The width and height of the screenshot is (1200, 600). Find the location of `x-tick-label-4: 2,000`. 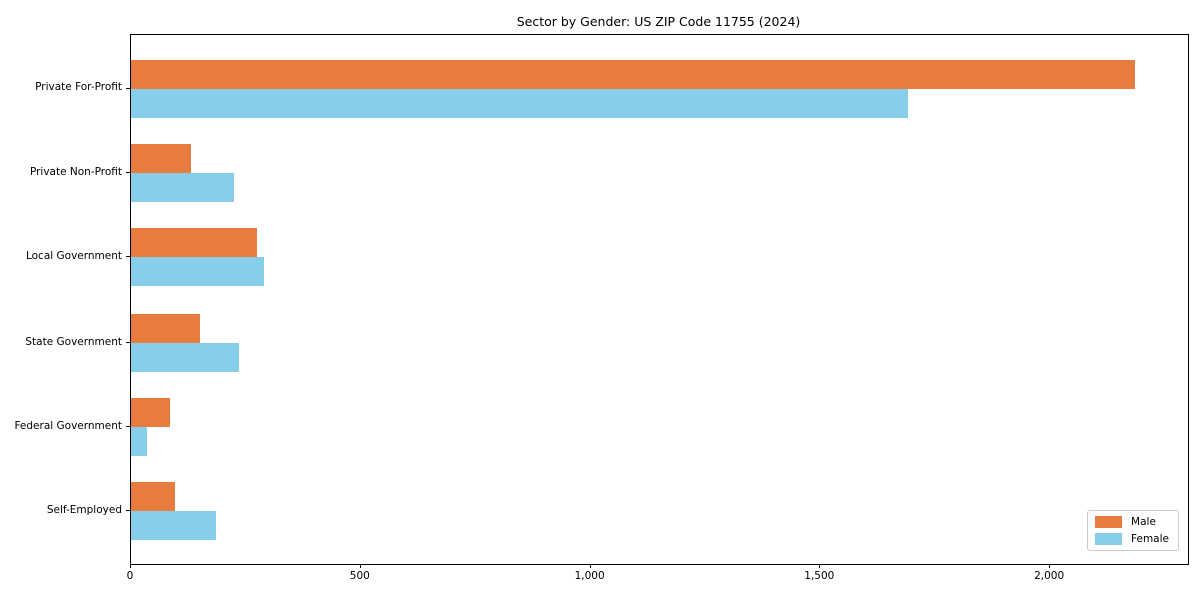

x-tick-label-4: 2,000 is located at coordinates (1049, 576).